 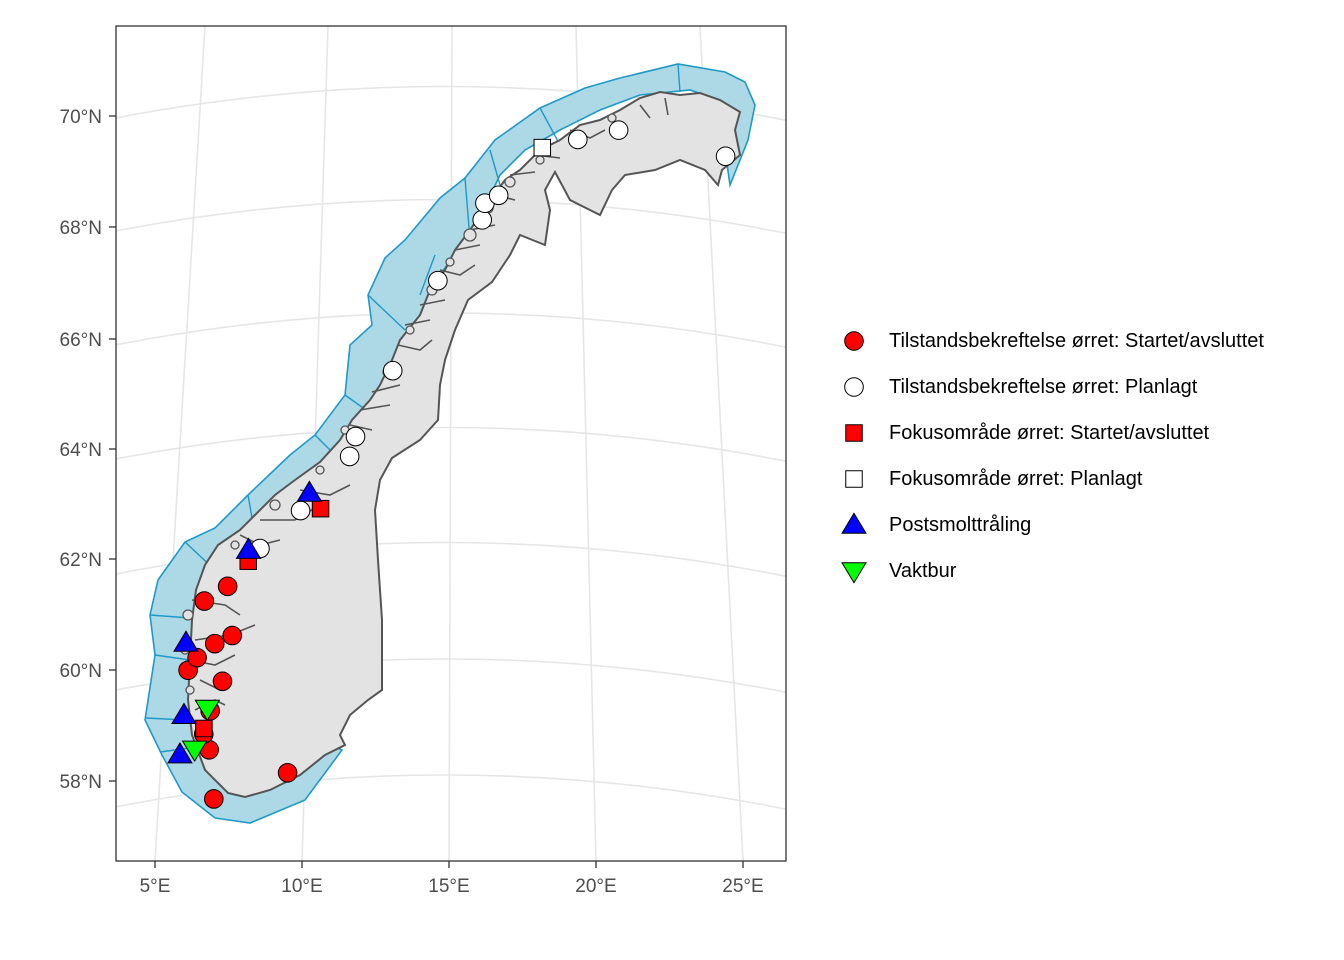 I want to click on legend-label: Vaktbur, so click(x=923, y=570).